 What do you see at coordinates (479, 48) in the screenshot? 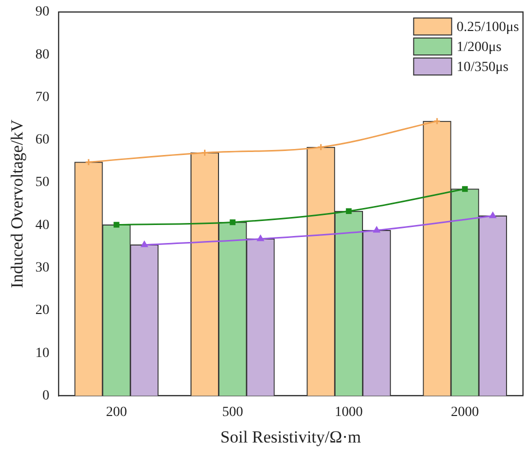
I see `legend-label: 1/200μs` at bounding box center [479, 48].